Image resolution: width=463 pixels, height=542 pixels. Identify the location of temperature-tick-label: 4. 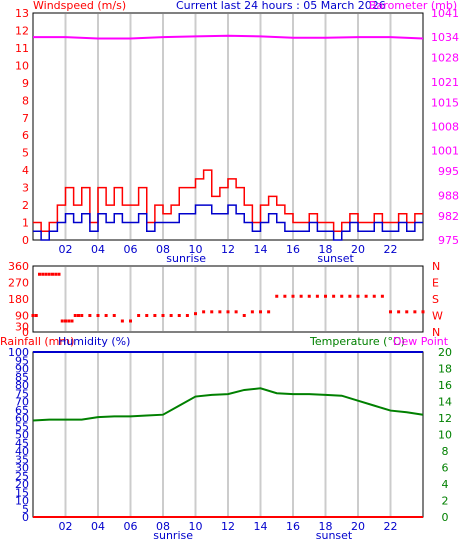
(445, 484).